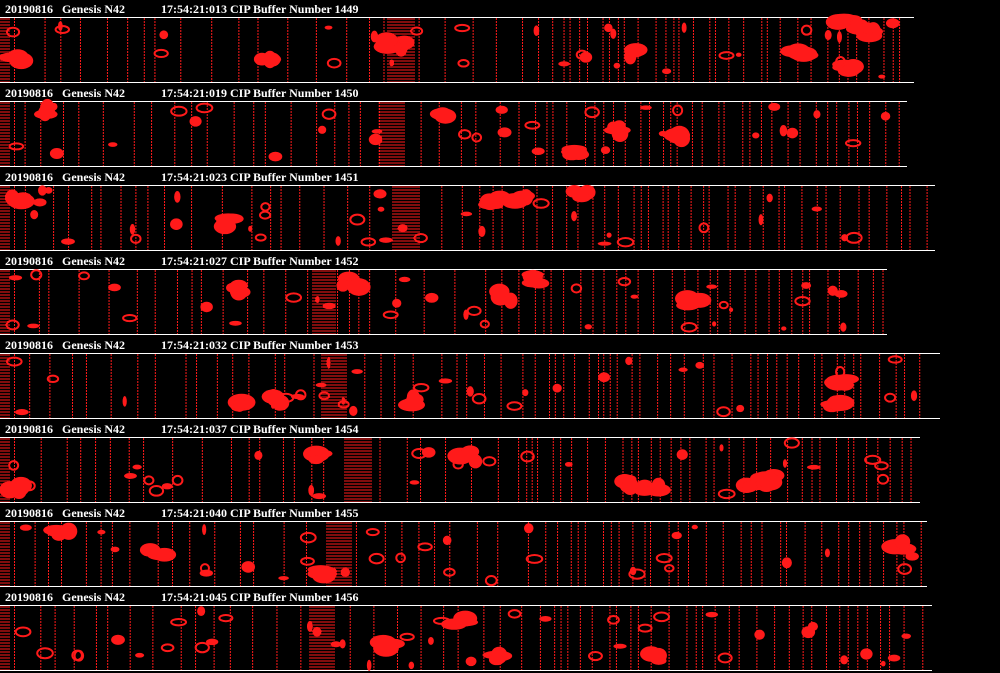 Image resolution: width=1000 pixels, height=673 pixels. Describe the element at coordinates (260, 177) in the screenshot. I see `buffer-time: 17:54:21:023 CIP Buffer Number 1451` at that location.